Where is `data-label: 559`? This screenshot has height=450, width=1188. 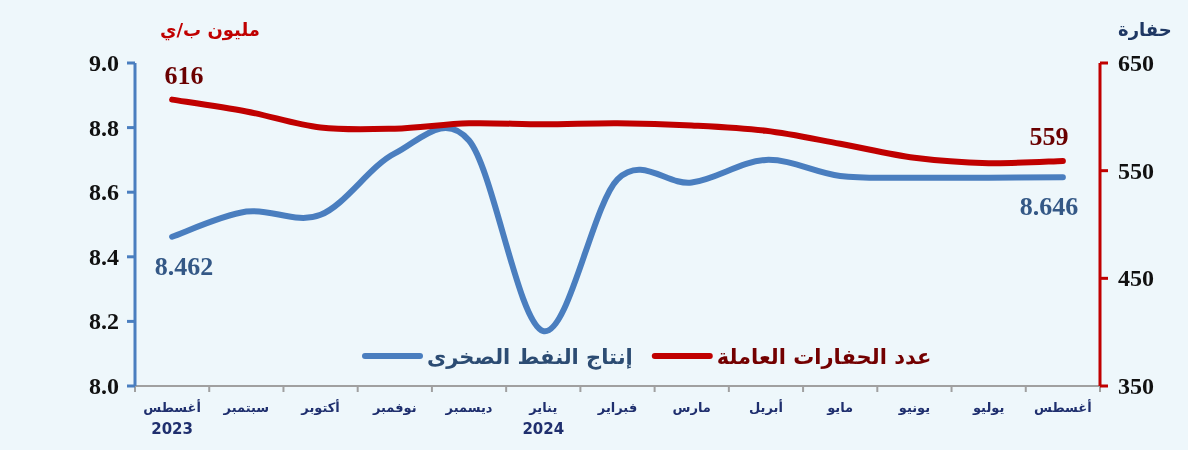 data-label: 559 is located at coordinates (1049, 136).